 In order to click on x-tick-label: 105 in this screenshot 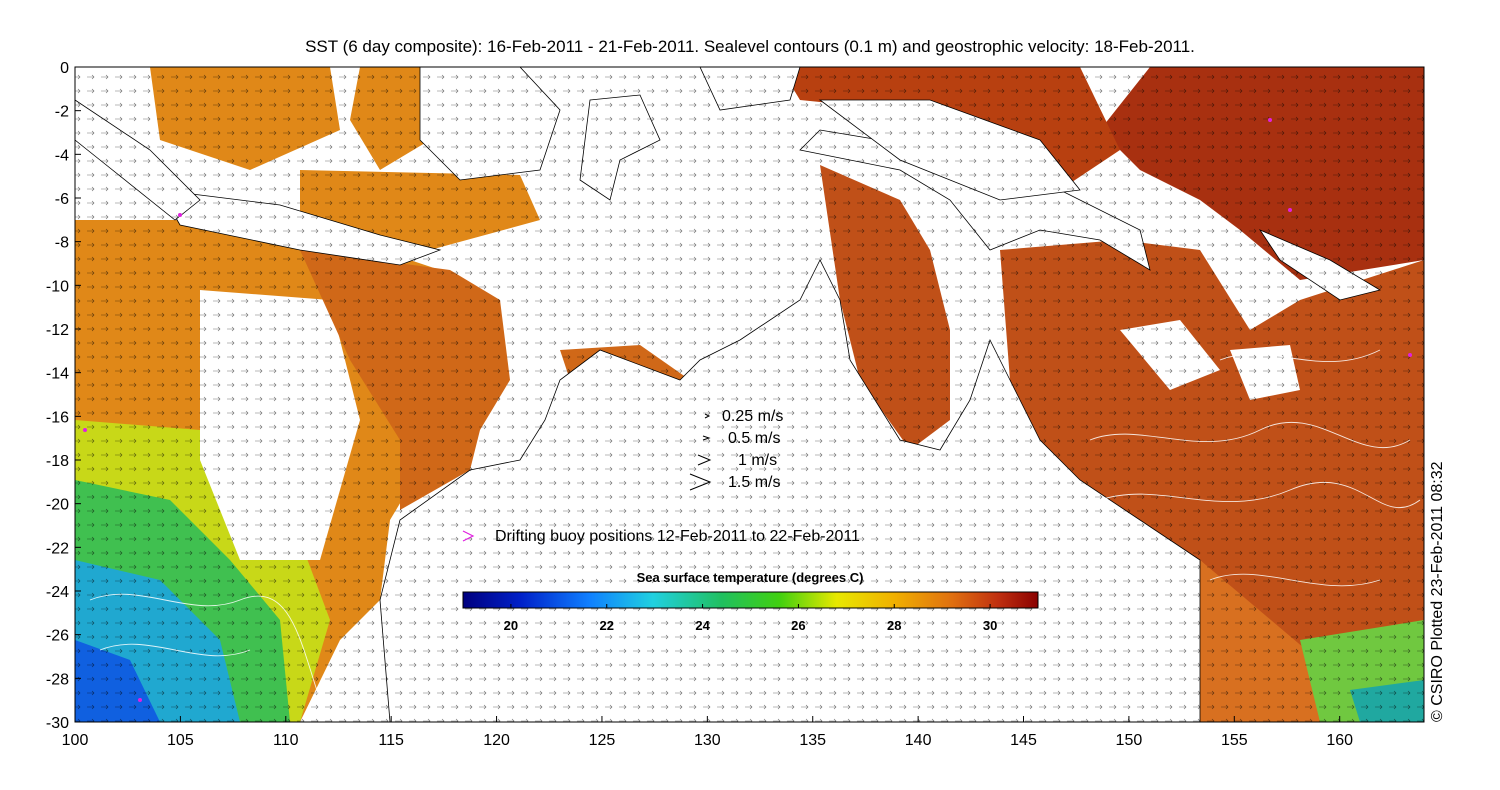, I will do `click(180, 740)`.